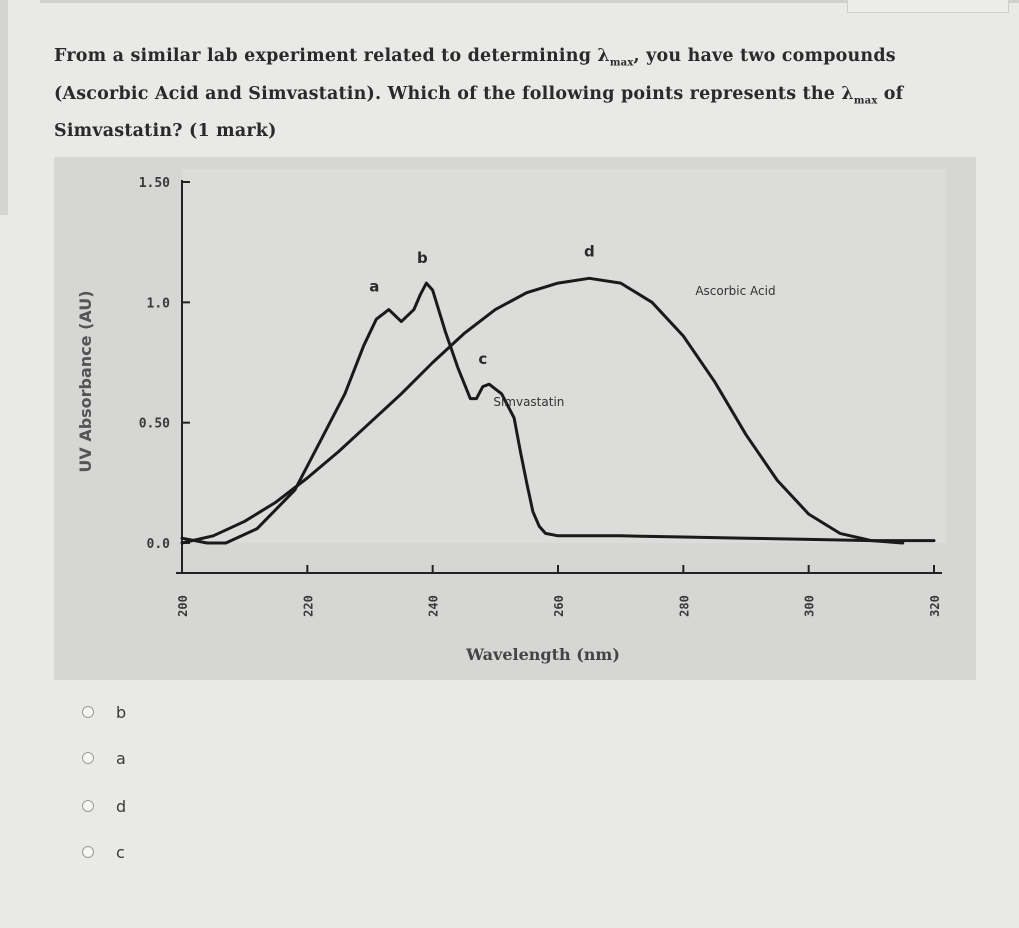 This screenshot has width=1019, height=928. What do you see at coordinates (154, 424) in the screenshot?
I see `y-tick-label: 0.50` at bounding box center [154, 424].